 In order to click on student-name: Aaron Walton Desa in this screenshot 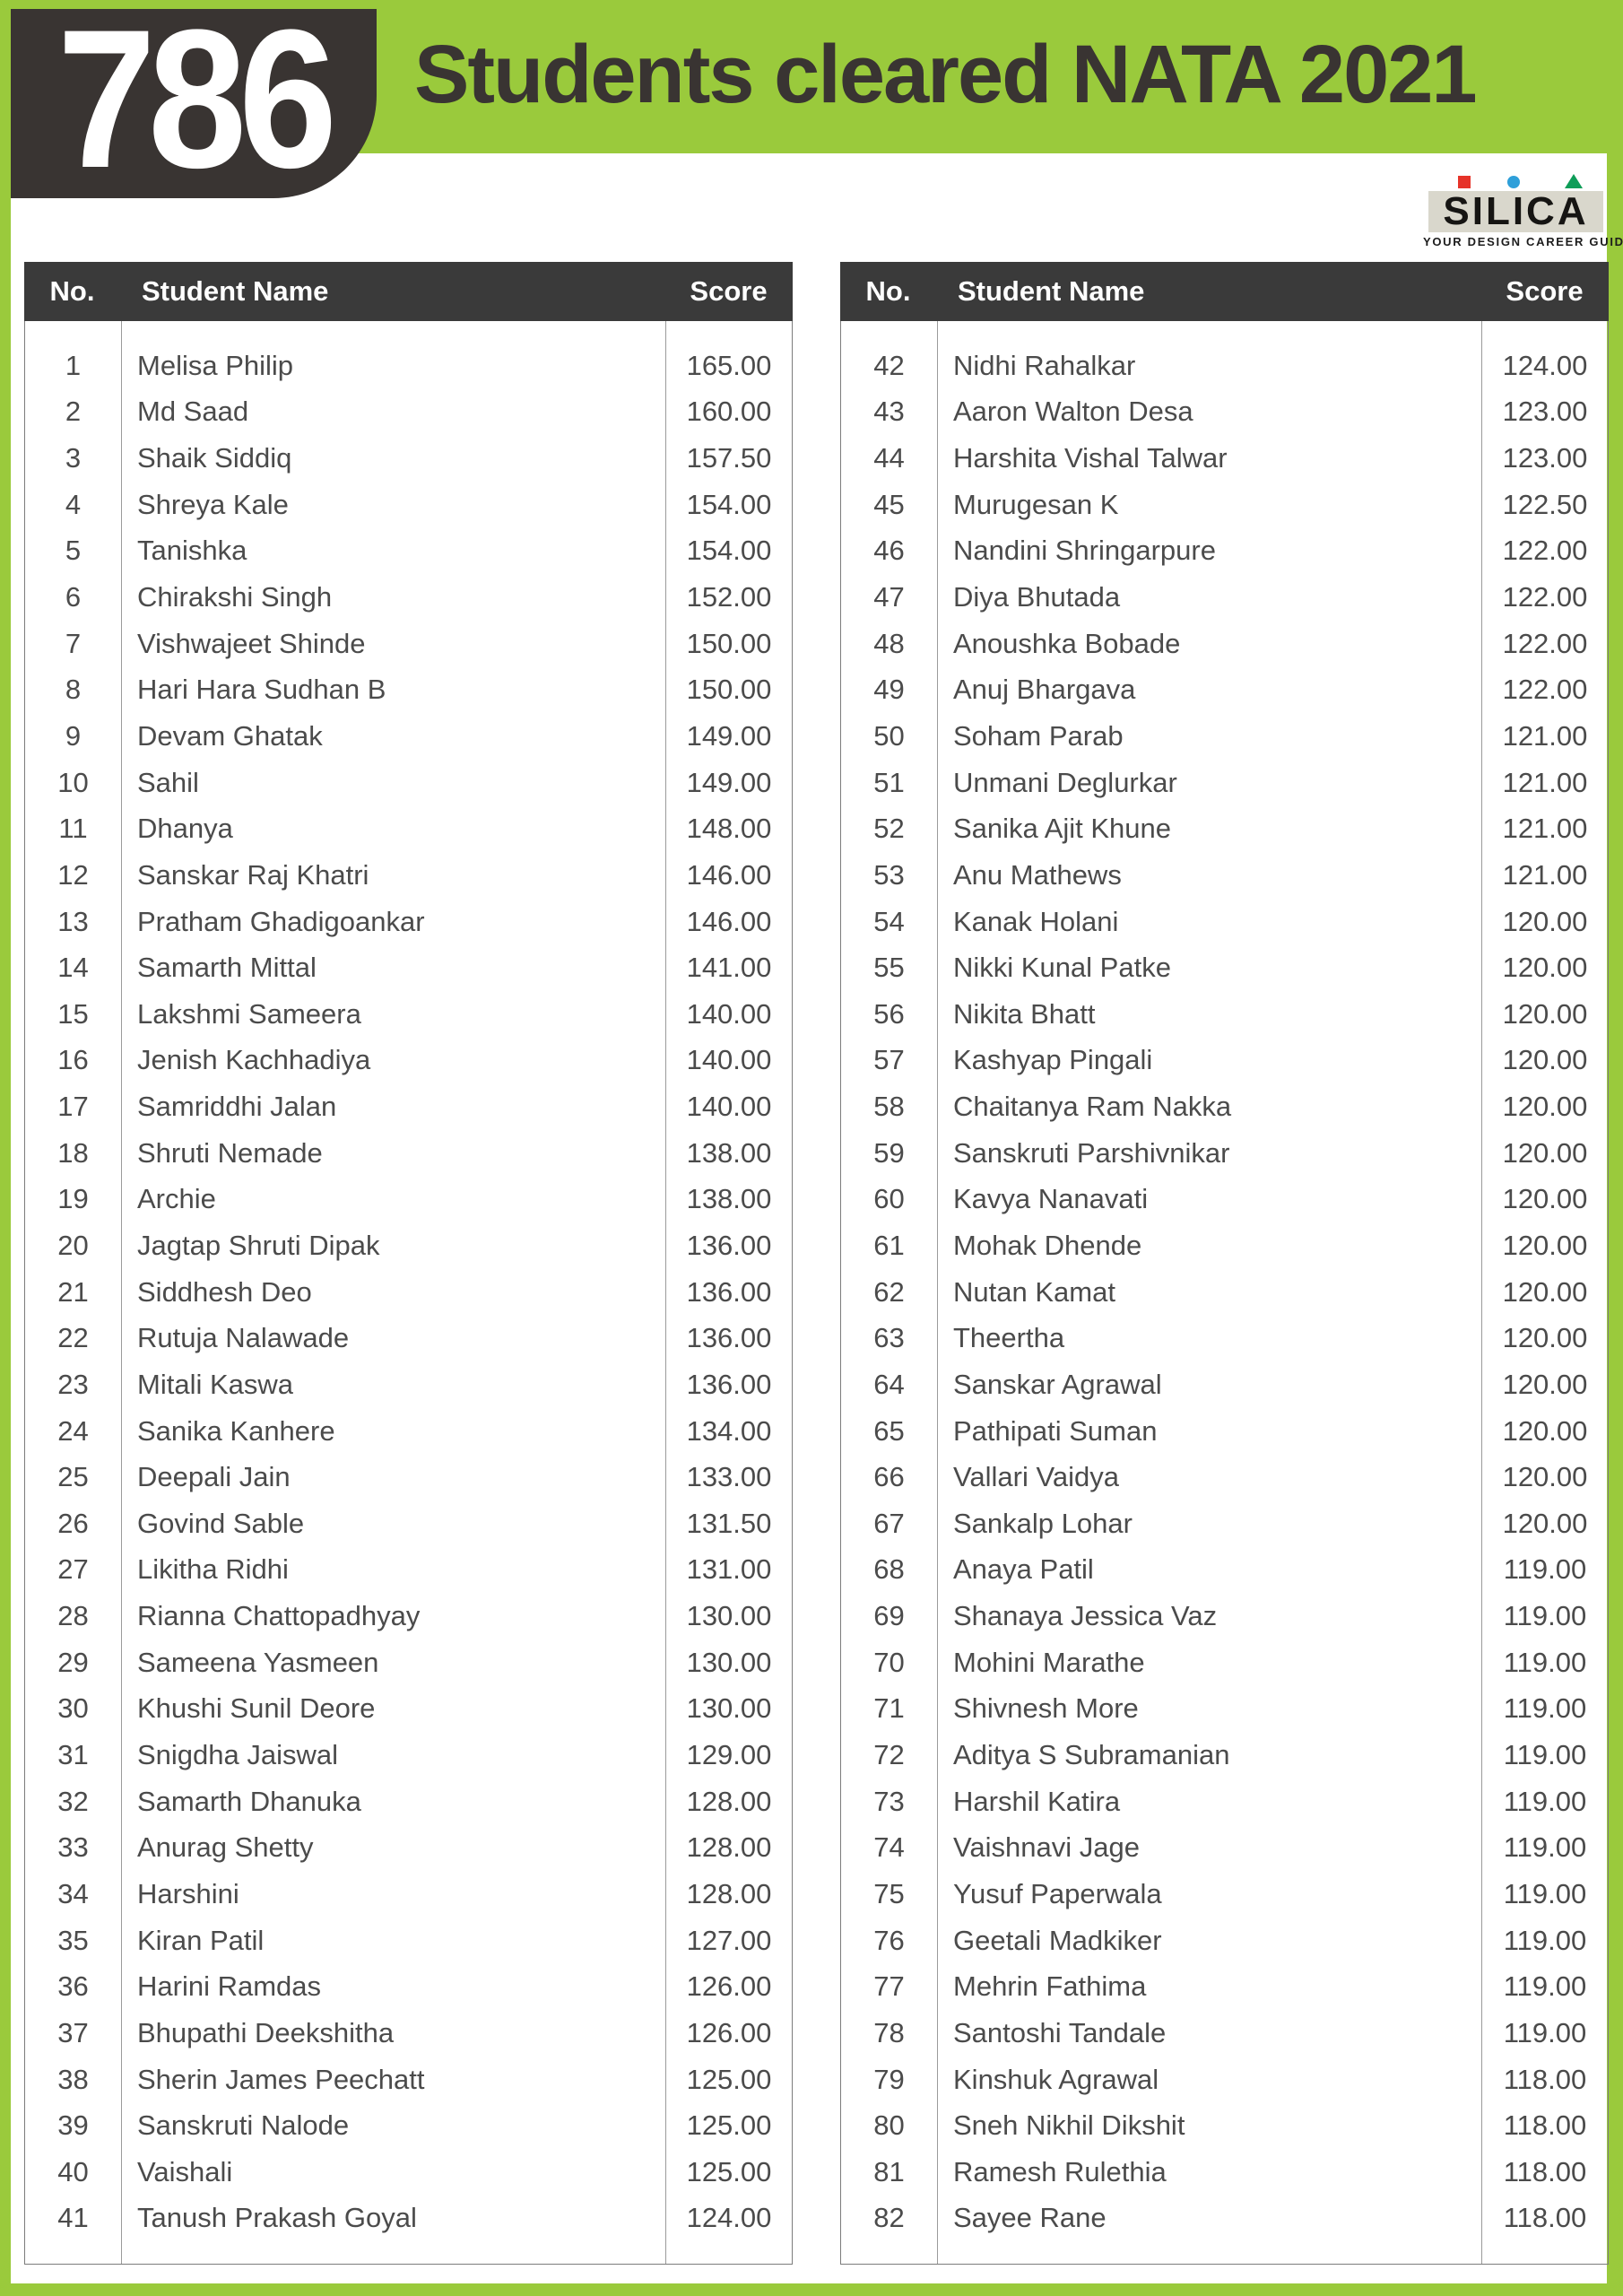, I will do `click(1073, 412)`.